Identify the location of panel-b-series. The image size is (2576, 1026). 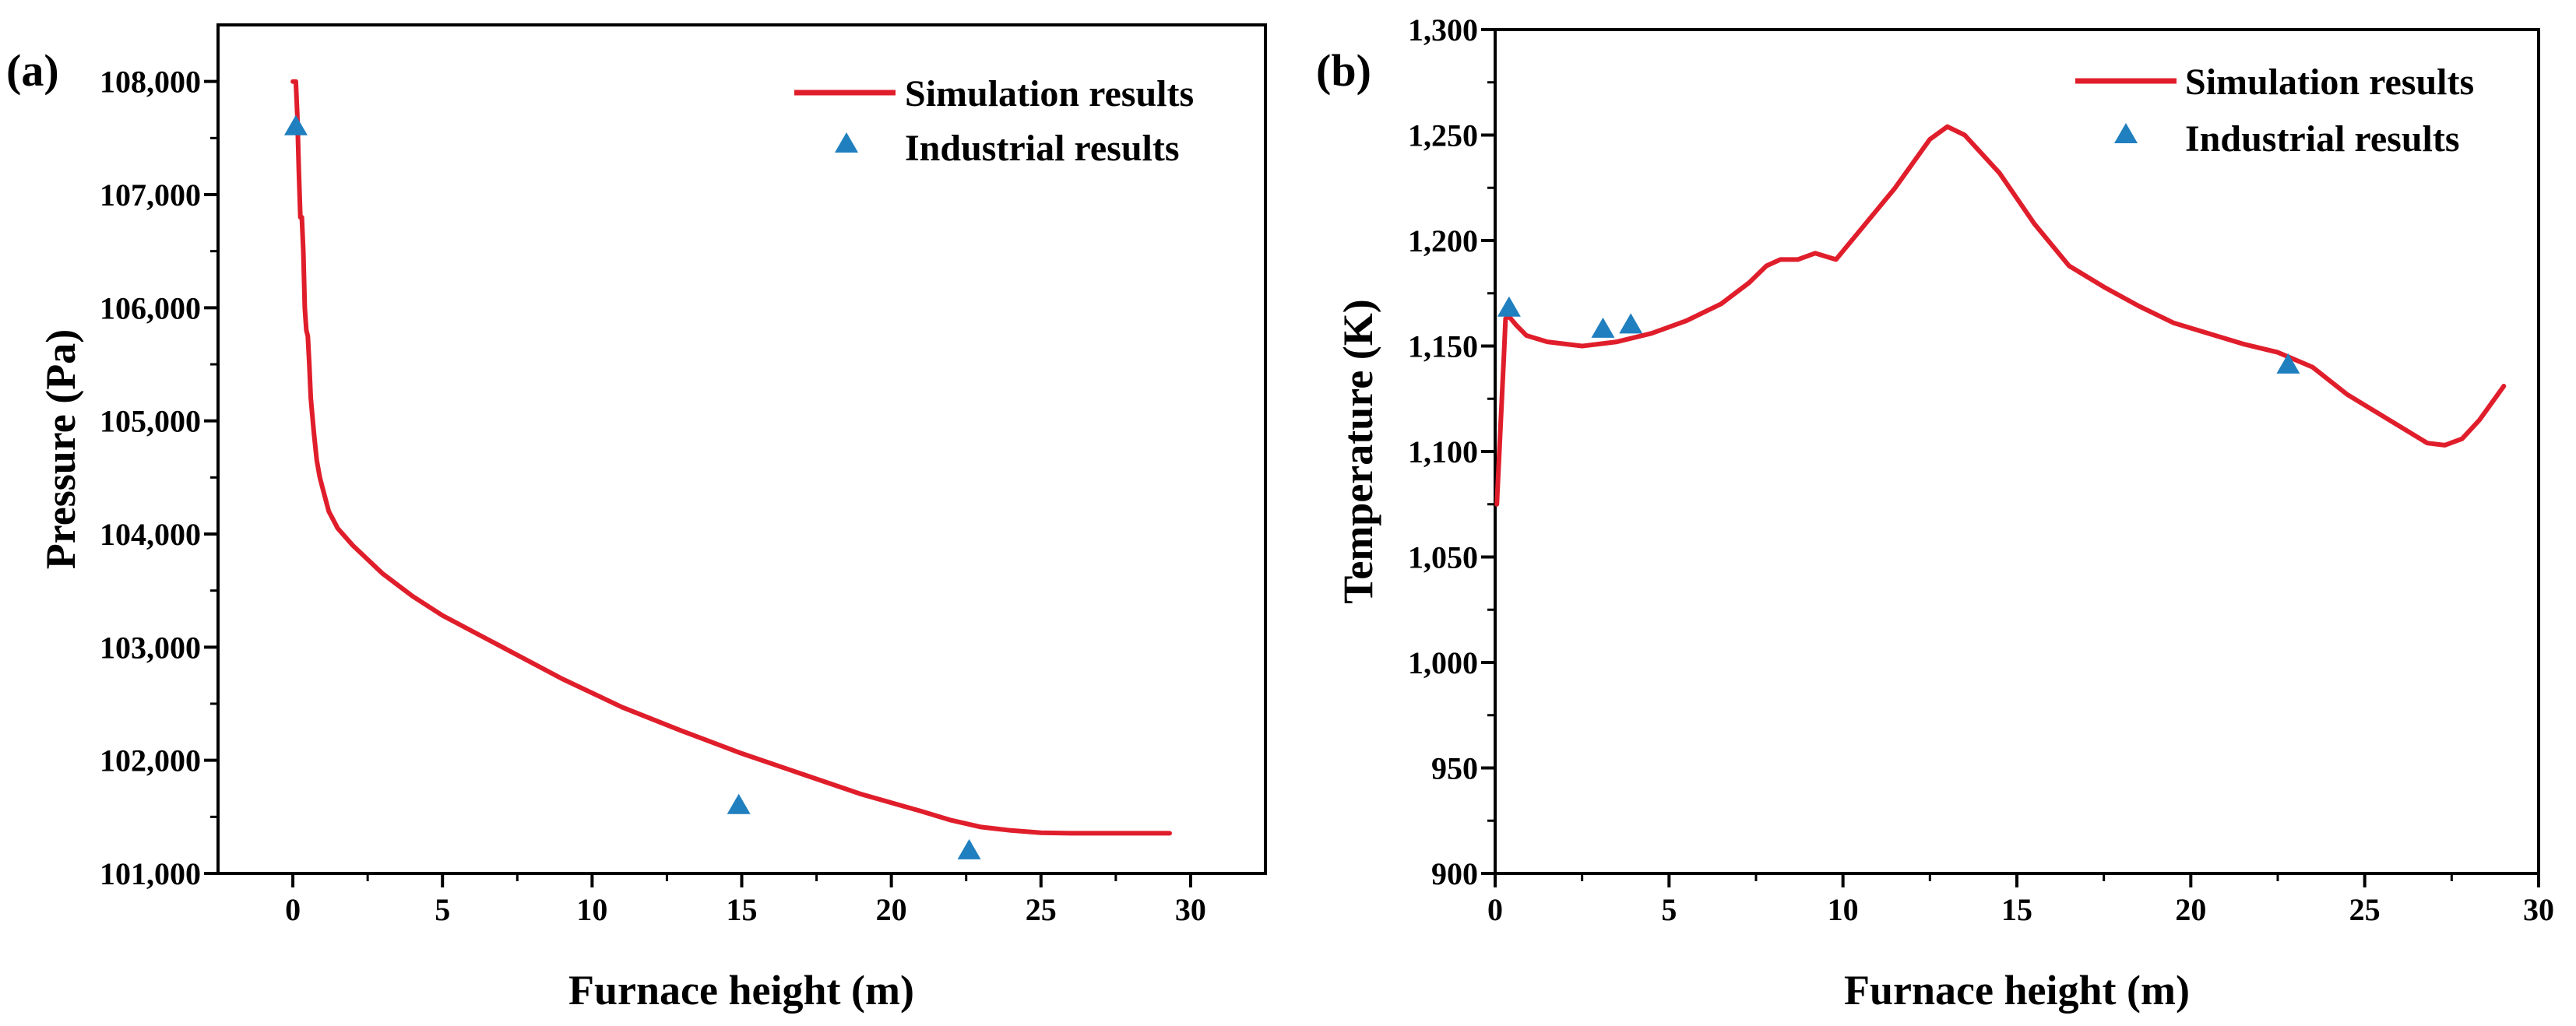
(2000, 315).